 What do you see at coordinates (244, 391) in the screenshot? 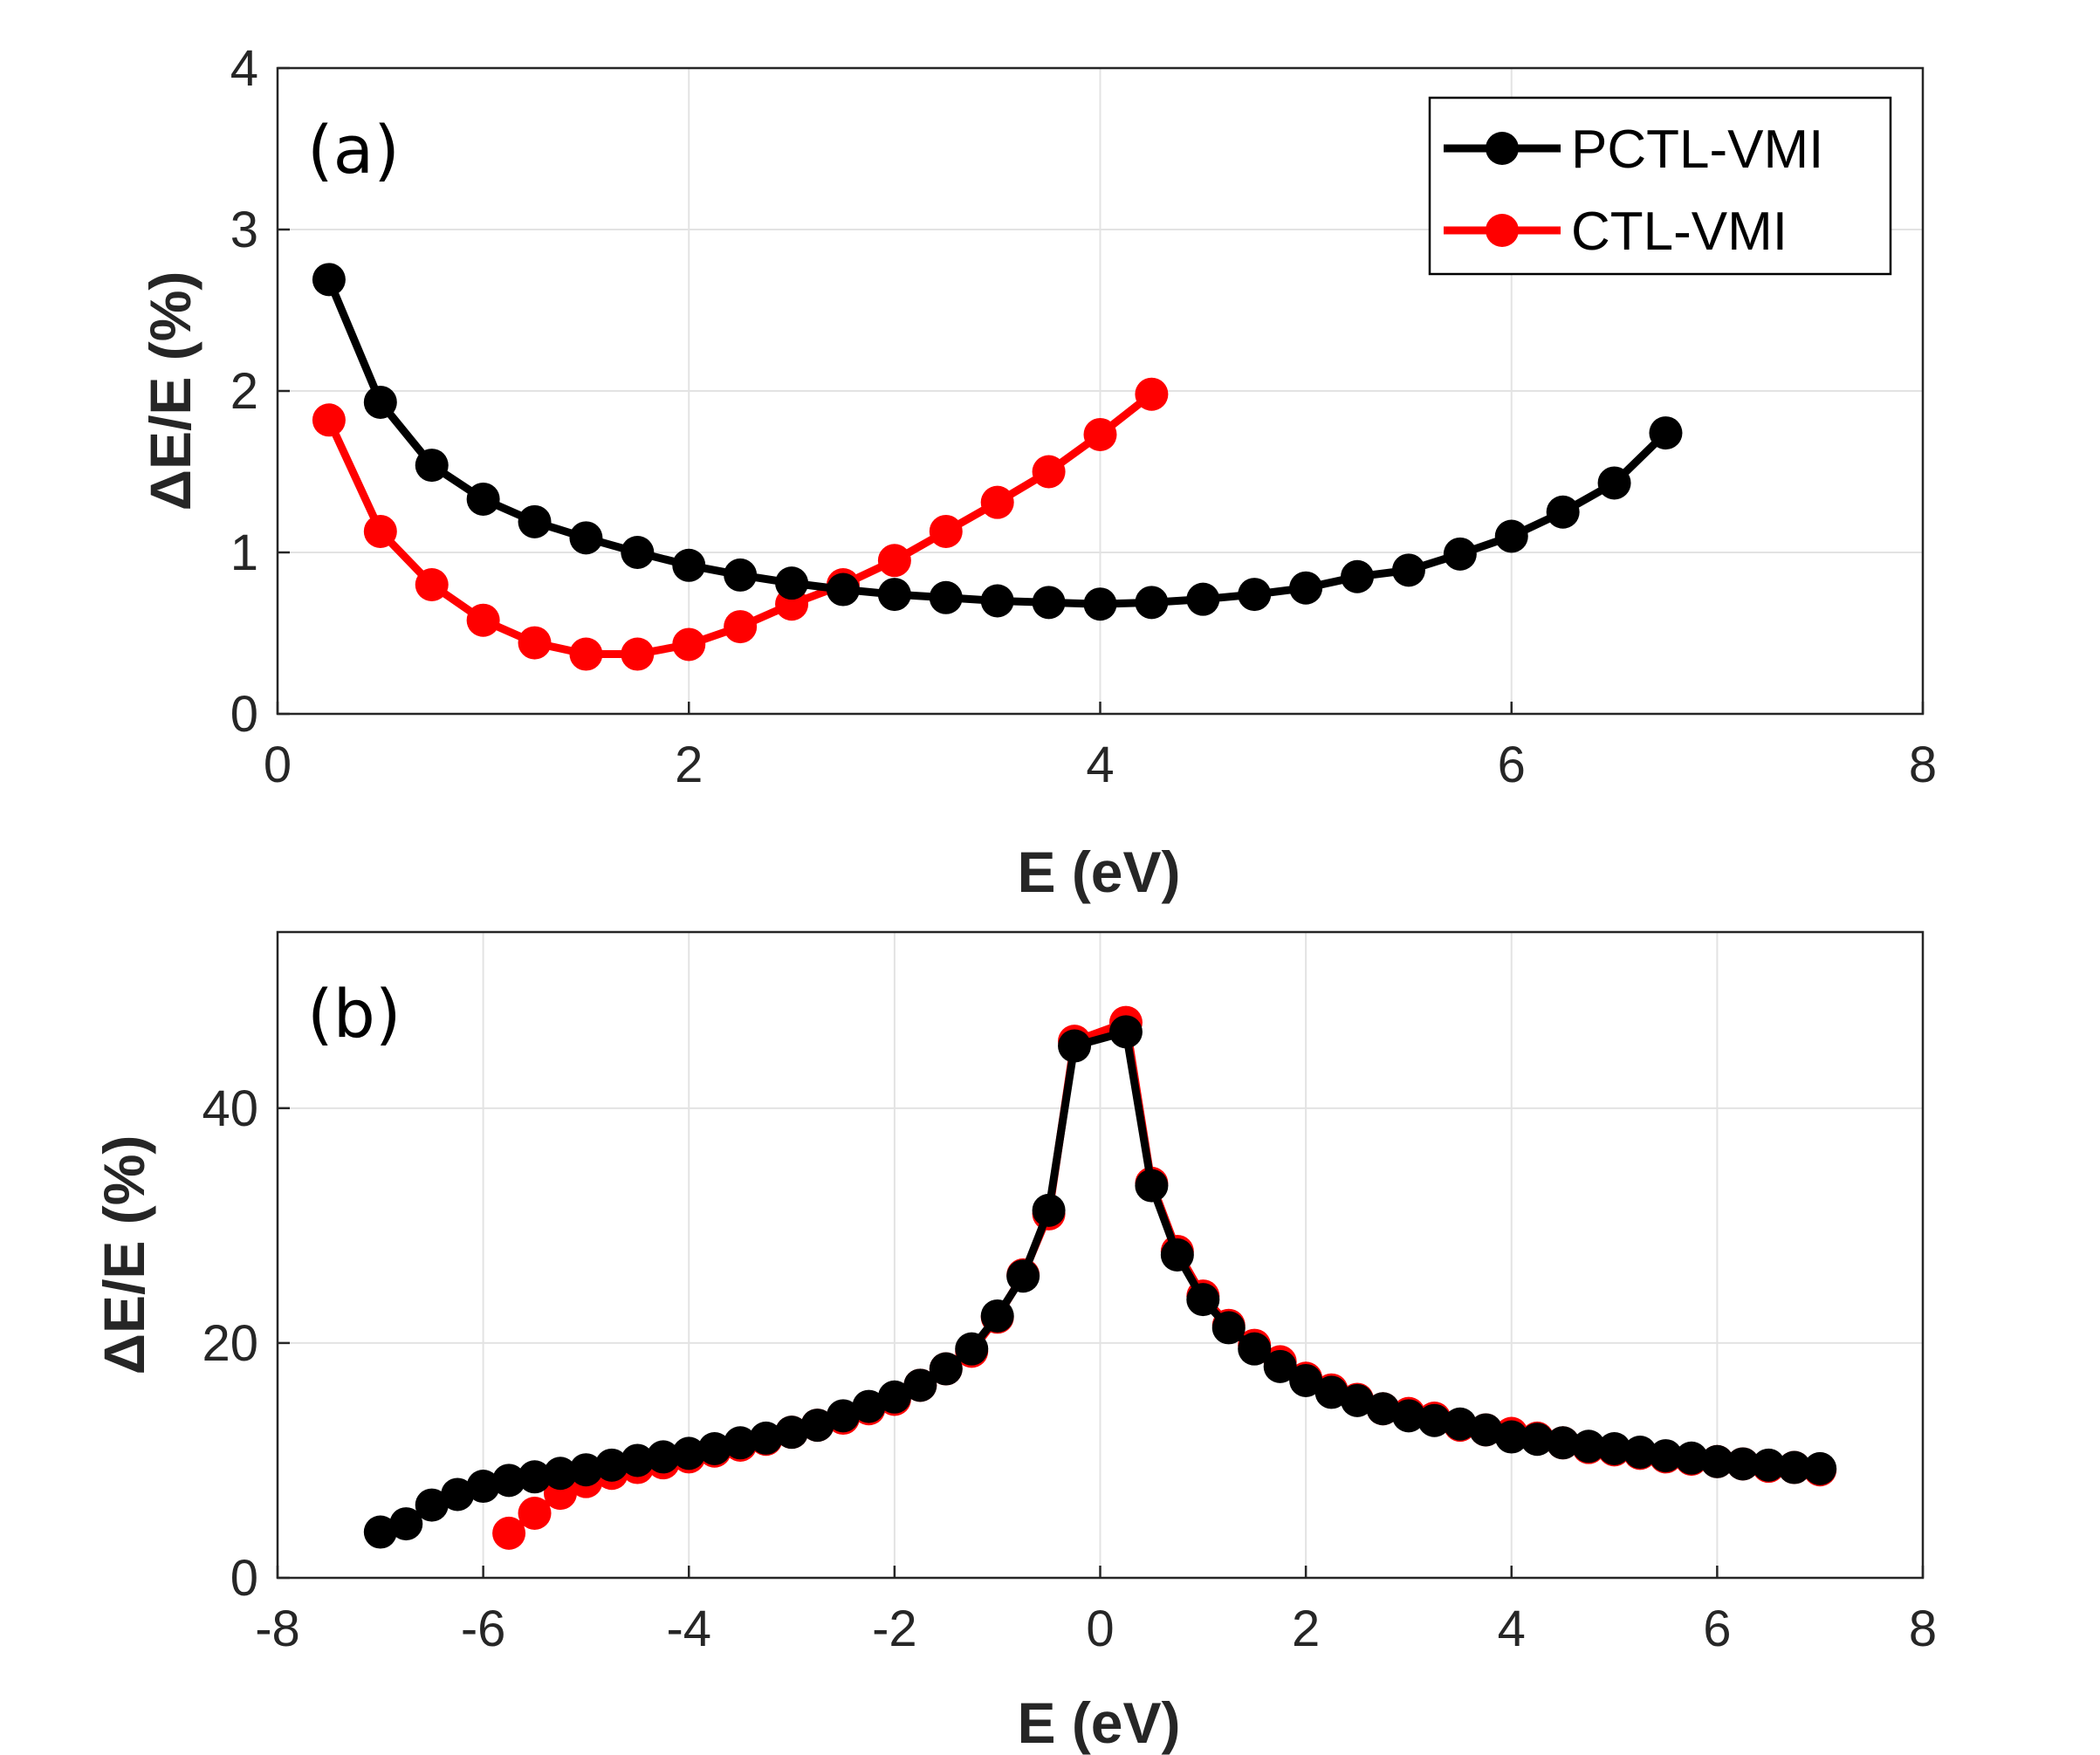
I see `y-tick-label: 2` at bounding box center [244, 391].